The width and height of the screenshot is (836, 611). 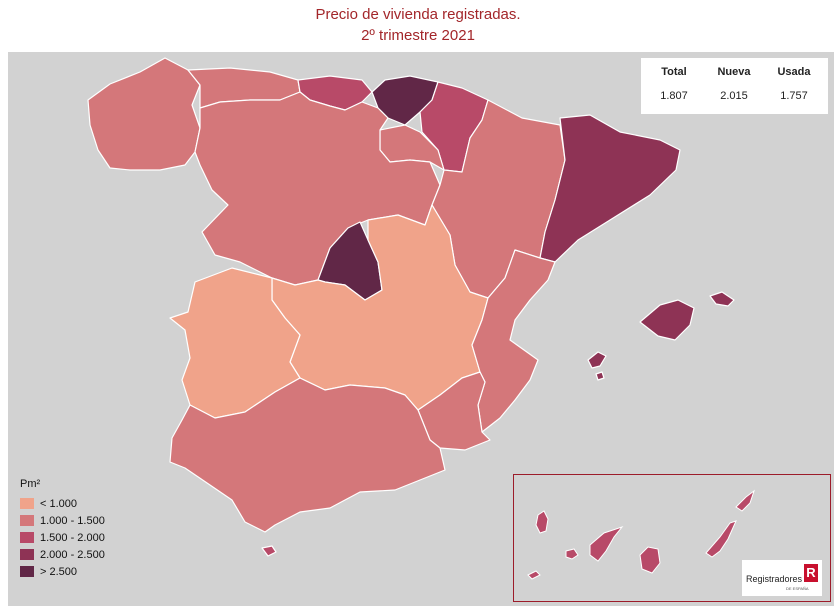 What do you see at coordinates (811, 573) in the screenshot?
I see `logo-mark: R` at bounding box center [811, 573].